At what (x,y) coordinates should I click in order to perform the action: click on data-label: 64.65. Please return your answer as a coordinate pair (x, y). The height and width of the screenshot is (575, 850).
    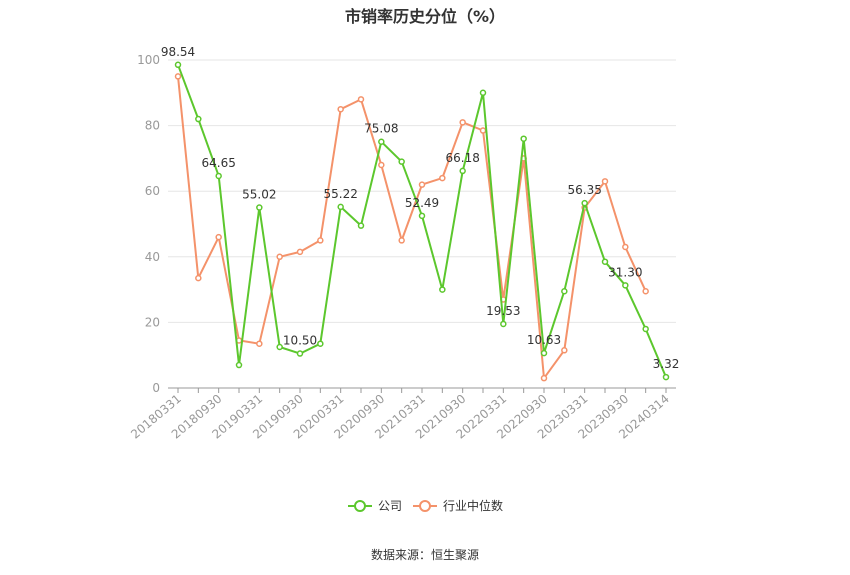
    Looking at the image, I should click on (218, 163).